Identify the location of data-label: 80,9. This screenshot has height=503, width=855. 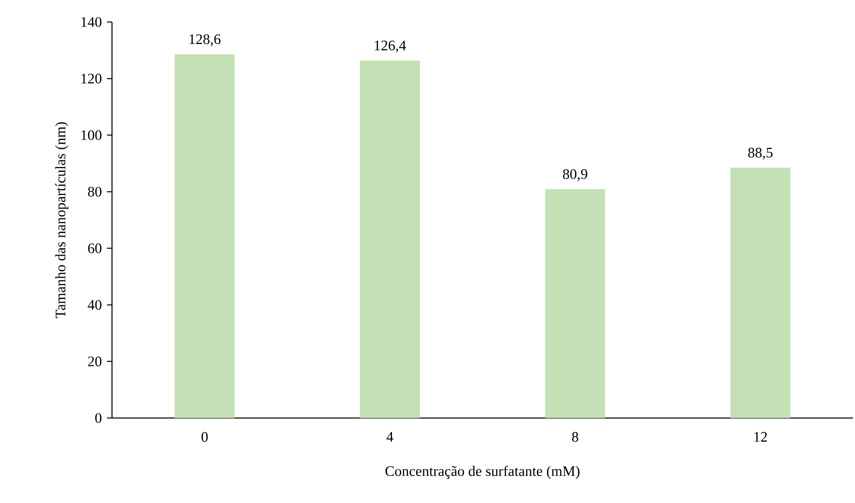
(575, 175).